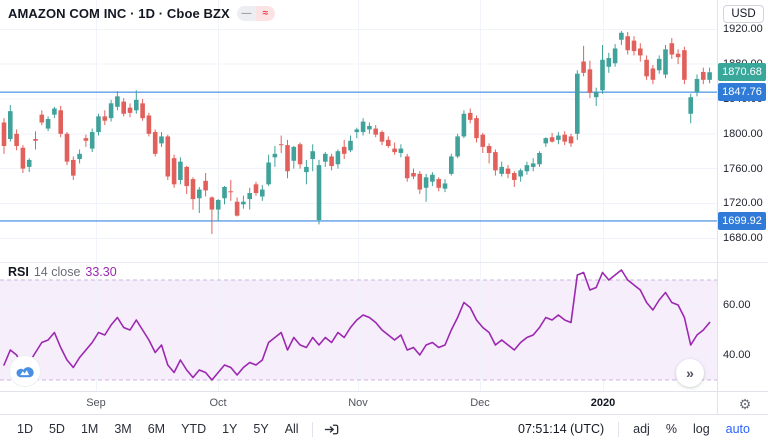  Describe the element at coordinates (737, 305) in the screenshot. I see `rsi-tick-label: 60.00` at that location.